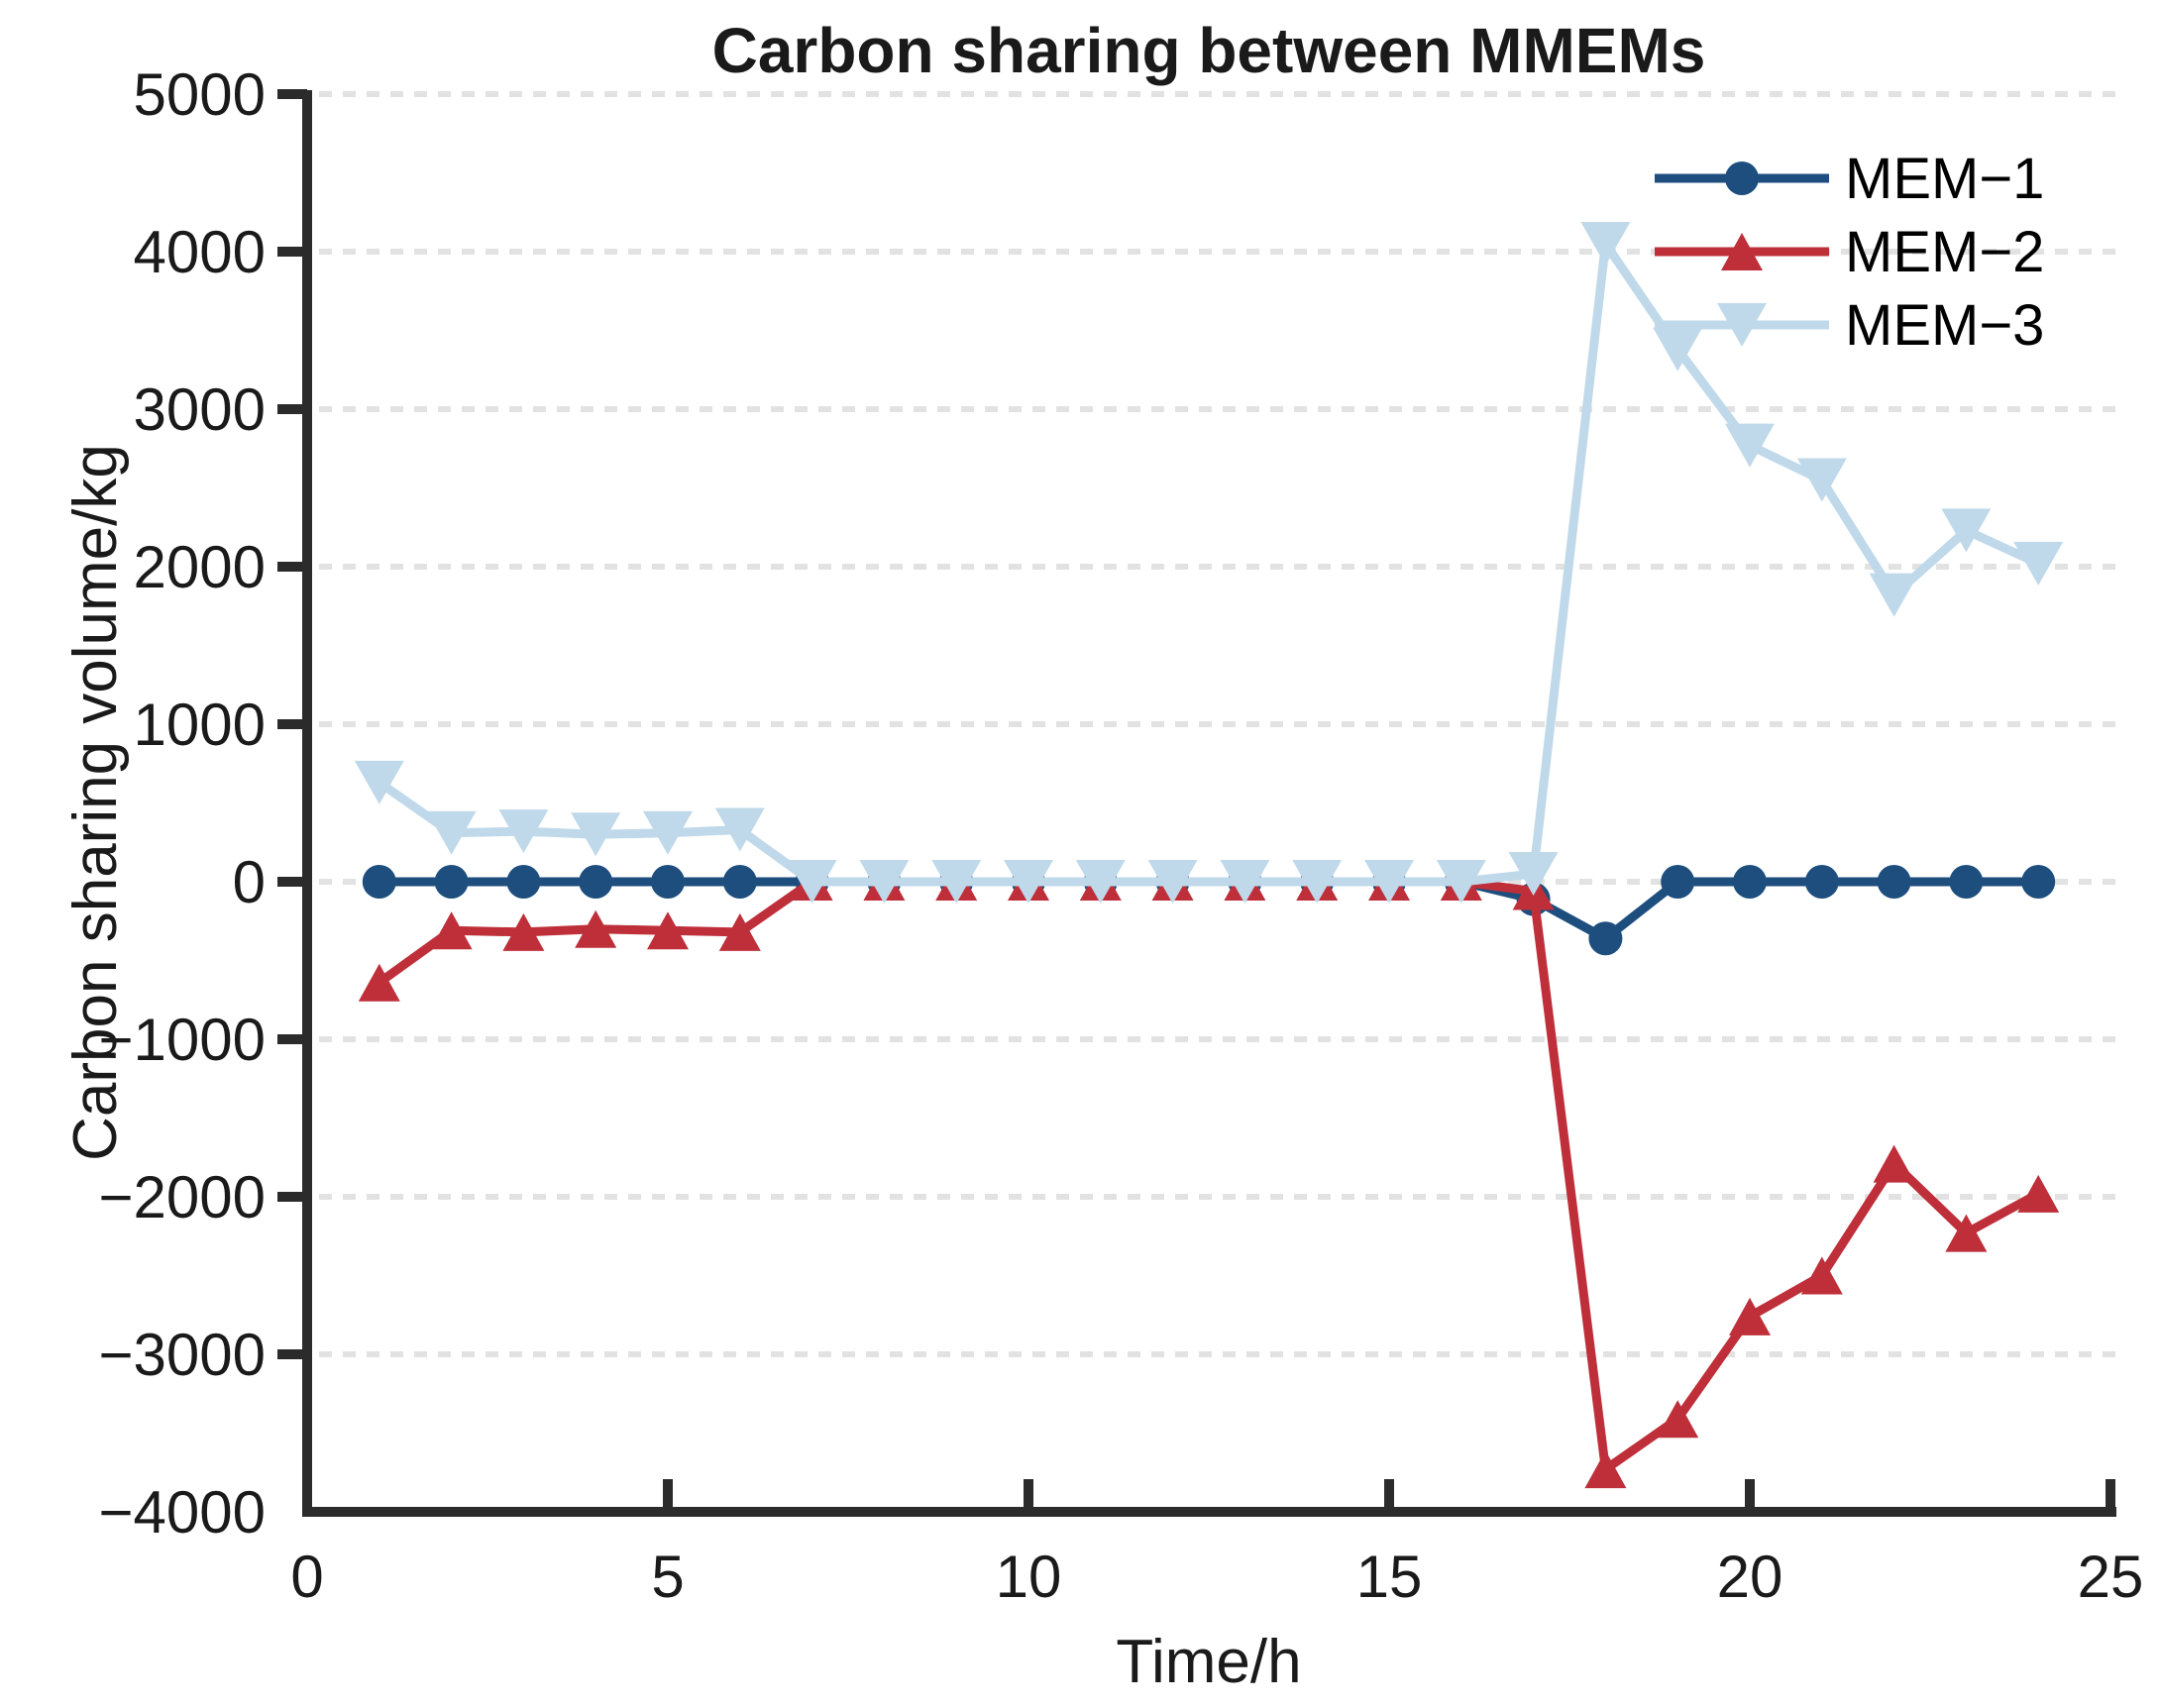  Describe the element at coordinates (1390, 1577) in the screenshot. I see `x-tick-label: 15` at that location.